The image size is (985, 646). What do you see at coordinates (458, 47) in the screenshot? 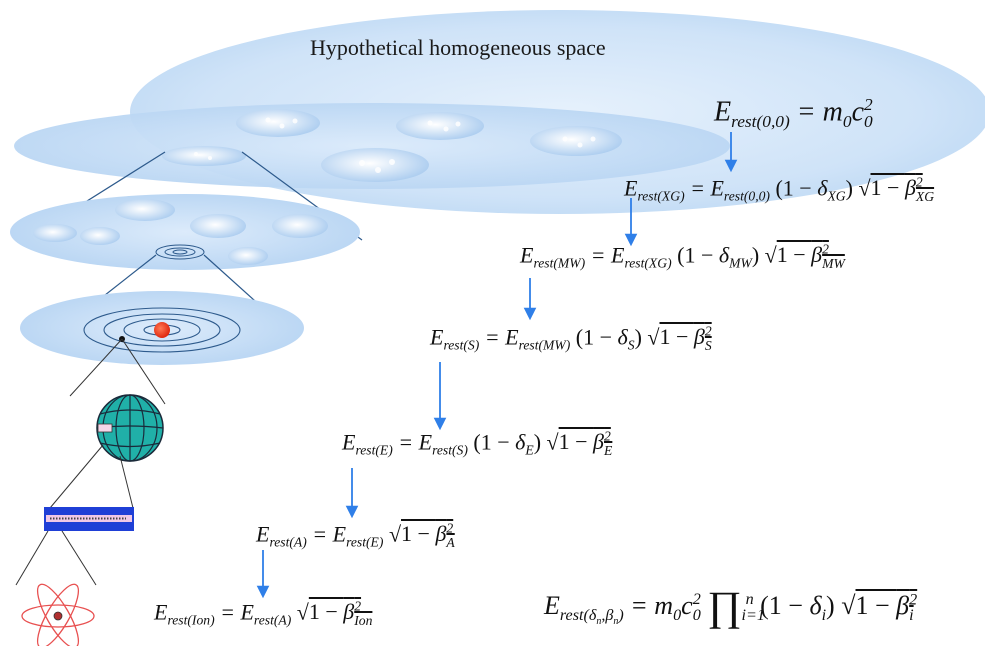
I see `diagram-title: Hypothetical homogeneous space` at bounding box center [458, 47].